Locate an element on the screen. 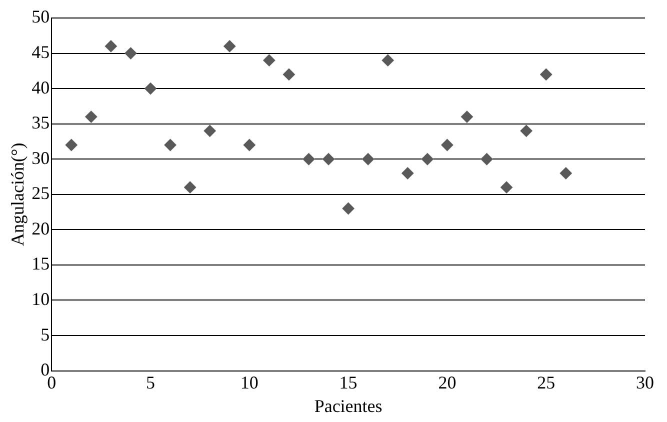 This screenshot has height=422, width=667. y-tick-label: 25 is located at coordinates (41, 193).